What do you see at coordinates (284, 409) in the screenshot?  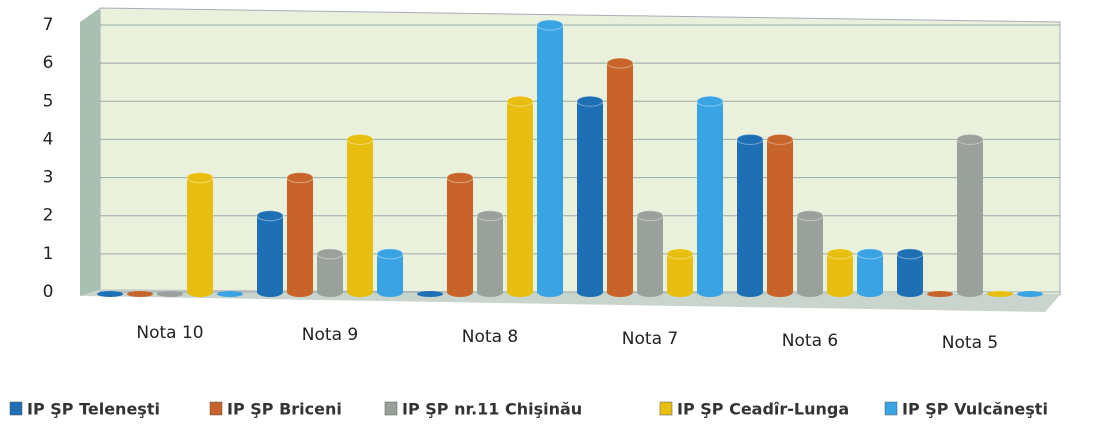 I see `legend-label: IP ŞP Briceni` at bounding box center [284, 409].